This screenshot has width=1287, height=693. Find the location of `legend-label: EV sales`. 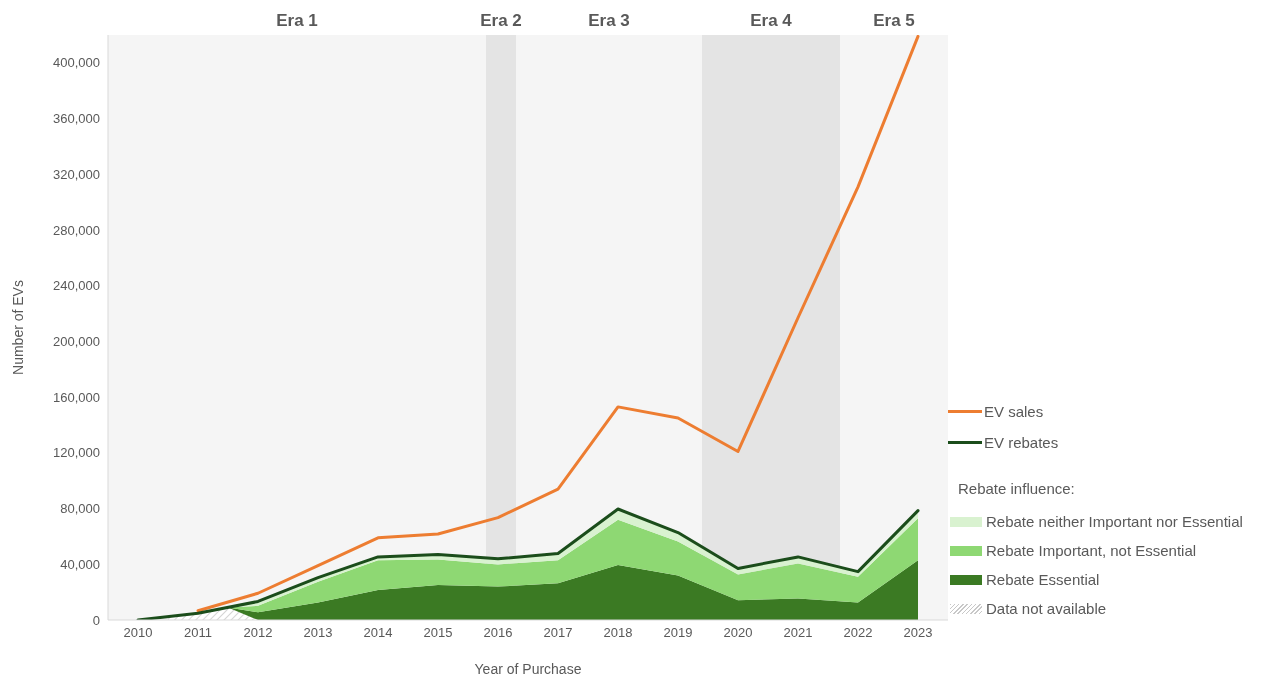

legend-label: EV sales is located at coordinates (1014, 411).